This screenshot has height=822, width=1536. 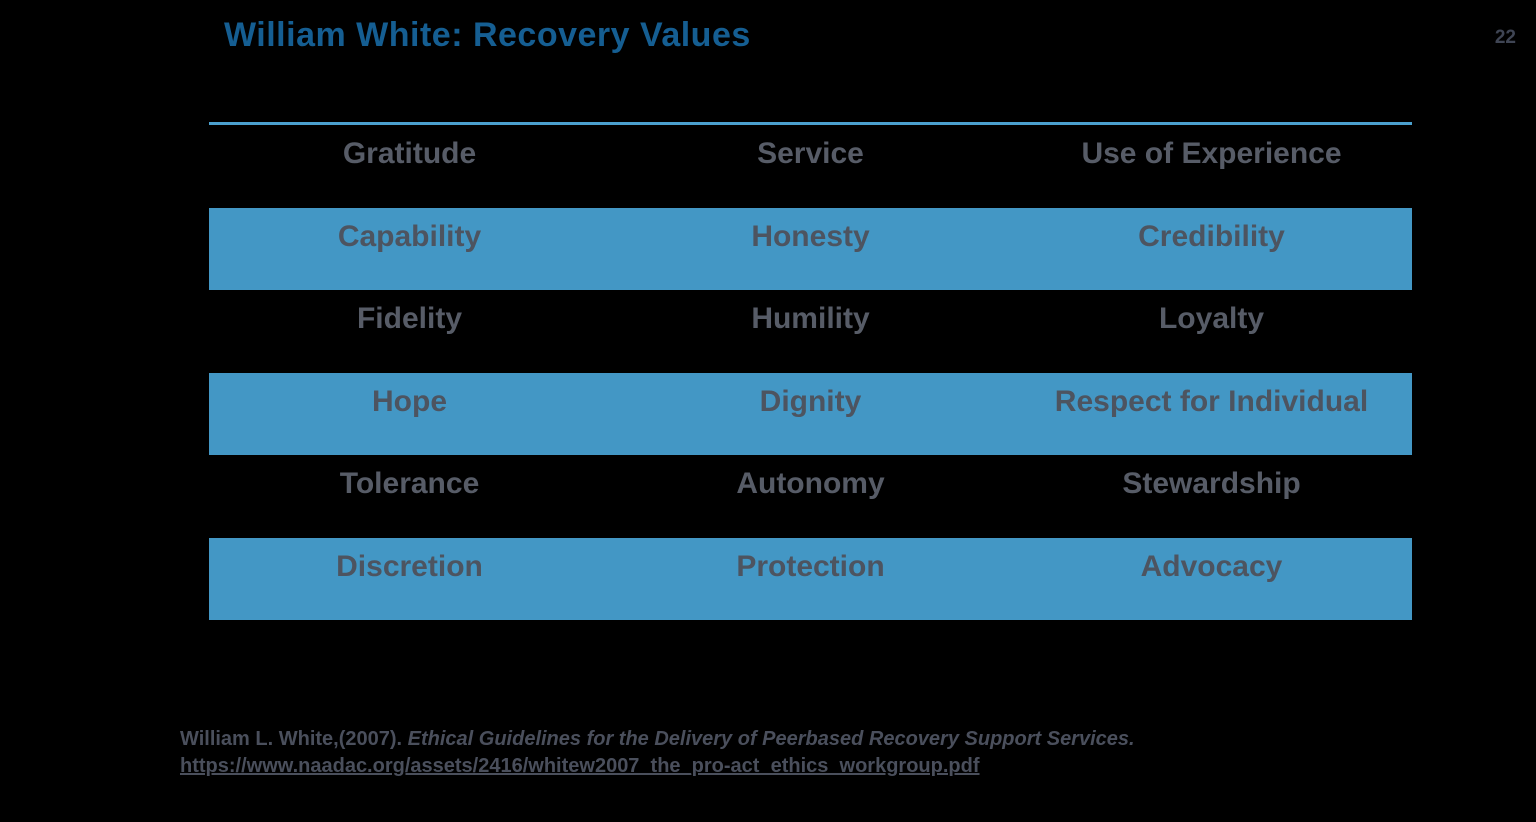 I want to click on table-cell: Credibility, so click(x=1211, y=236).